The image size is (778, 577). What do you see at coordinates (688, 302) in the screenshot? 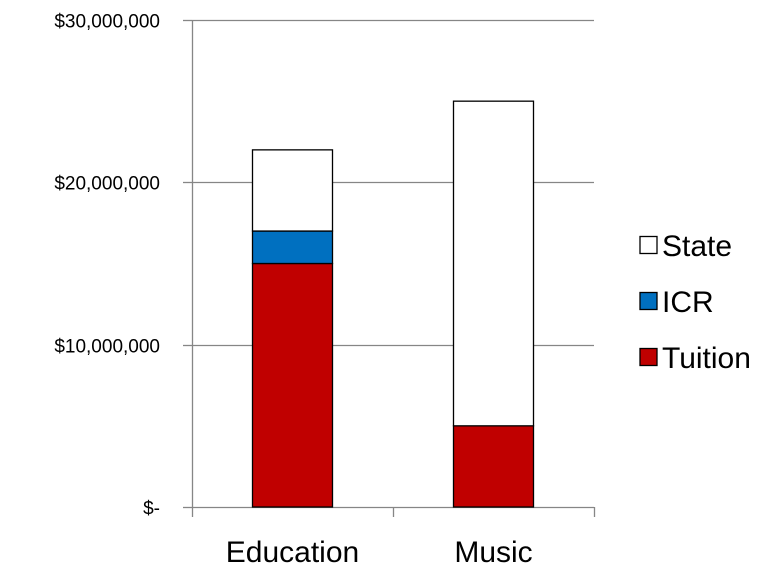
I see `legend-label-icr: ICR` at bounding box center [688, 302].